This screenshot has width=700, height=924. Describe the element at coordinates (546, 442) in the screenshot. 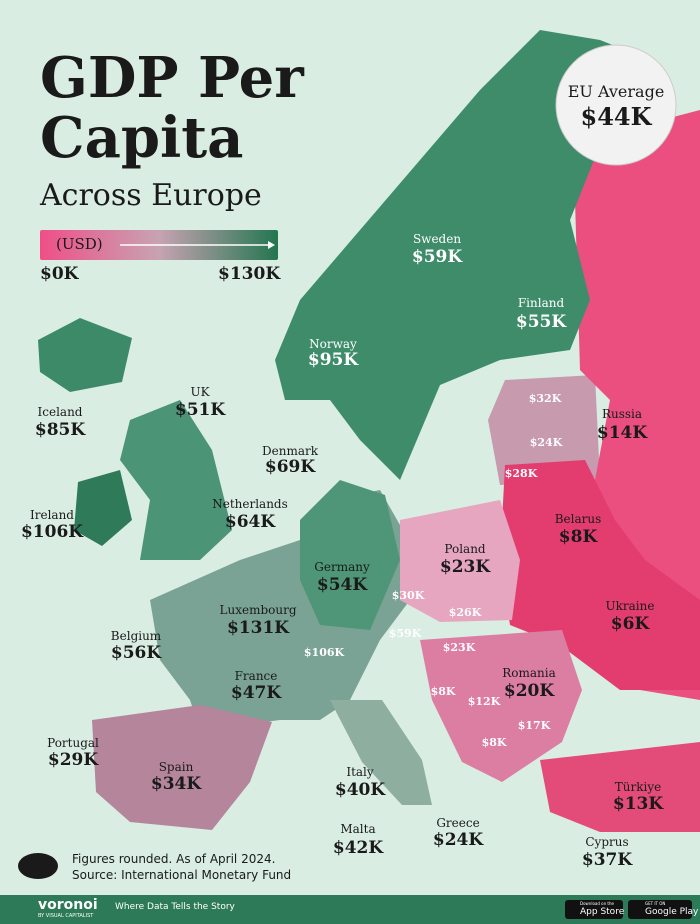

I see `region-value: $24K` at that location.